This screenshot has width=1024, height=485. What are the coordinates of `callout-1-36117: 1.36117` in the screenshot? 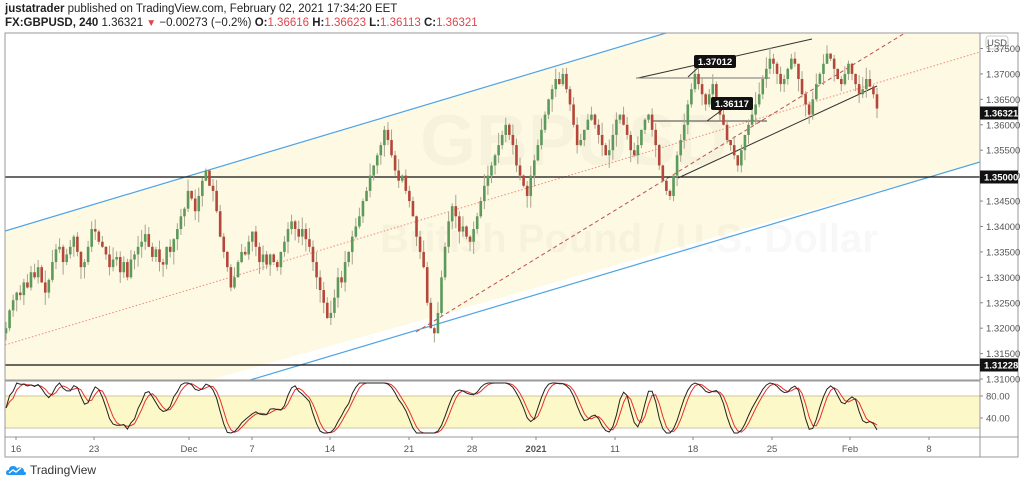 It's located at (729, 109).